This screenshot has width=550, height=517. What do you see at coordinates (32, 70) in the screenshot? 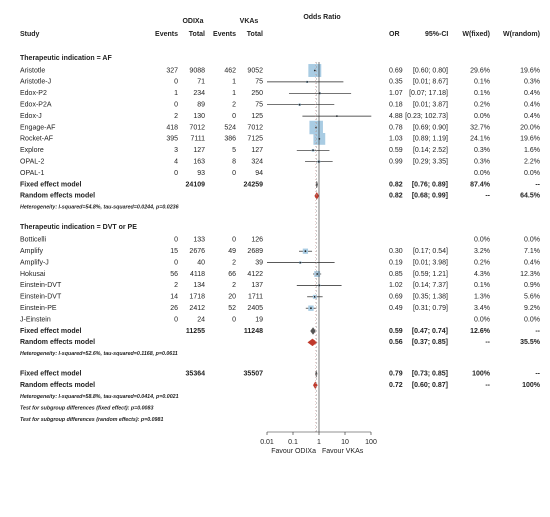
I see `study-name: Aristotle` at bounding box center [32, 70].